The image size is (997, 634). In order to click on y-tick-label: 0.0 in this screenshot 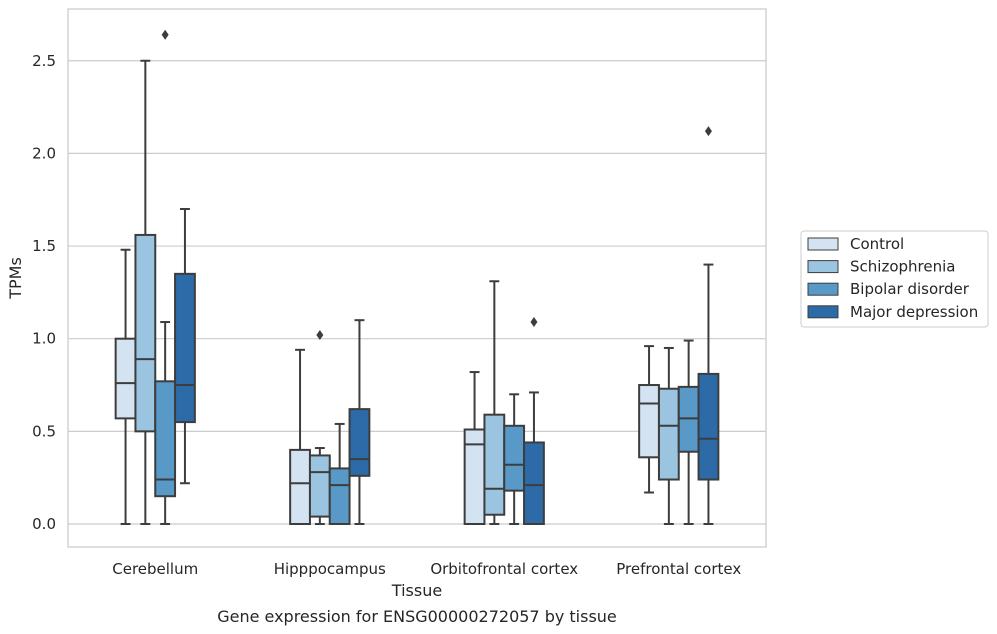, I will do `click(44, 524)`.